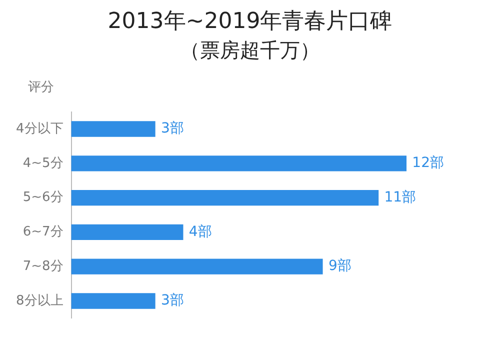  What do you see at coordinates (43, 266) in the screenshot?
I see `y-tick-label: 7~8分` at bounding box center [43, 266].